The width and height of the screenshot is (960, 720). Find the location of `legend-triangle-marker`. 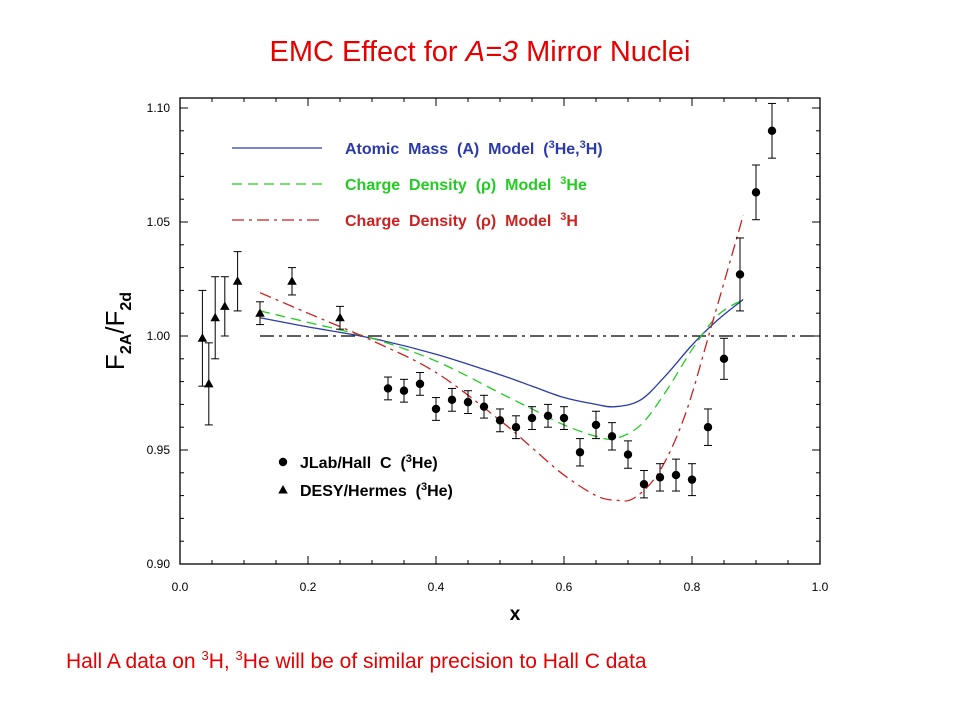

legend-triangle-marker is located at coordinates (283, 489).